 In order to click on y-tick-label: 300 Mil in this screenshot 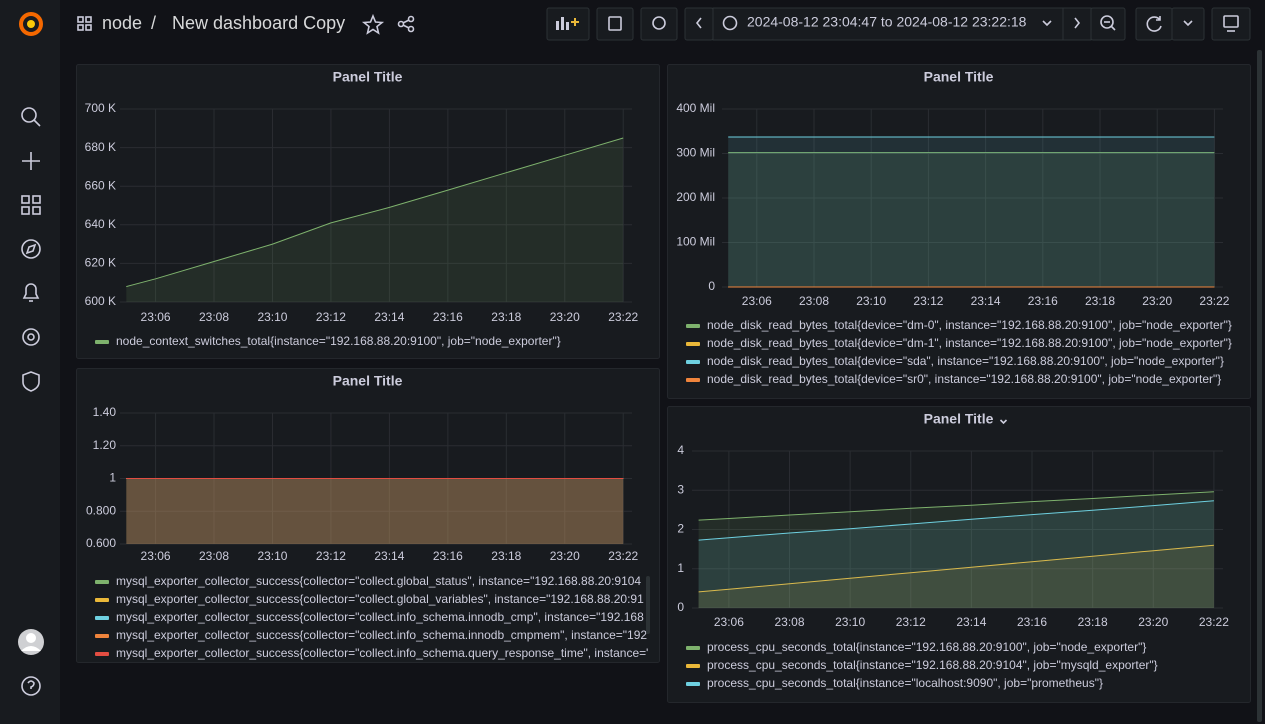, I will do `click(695, 153)`.